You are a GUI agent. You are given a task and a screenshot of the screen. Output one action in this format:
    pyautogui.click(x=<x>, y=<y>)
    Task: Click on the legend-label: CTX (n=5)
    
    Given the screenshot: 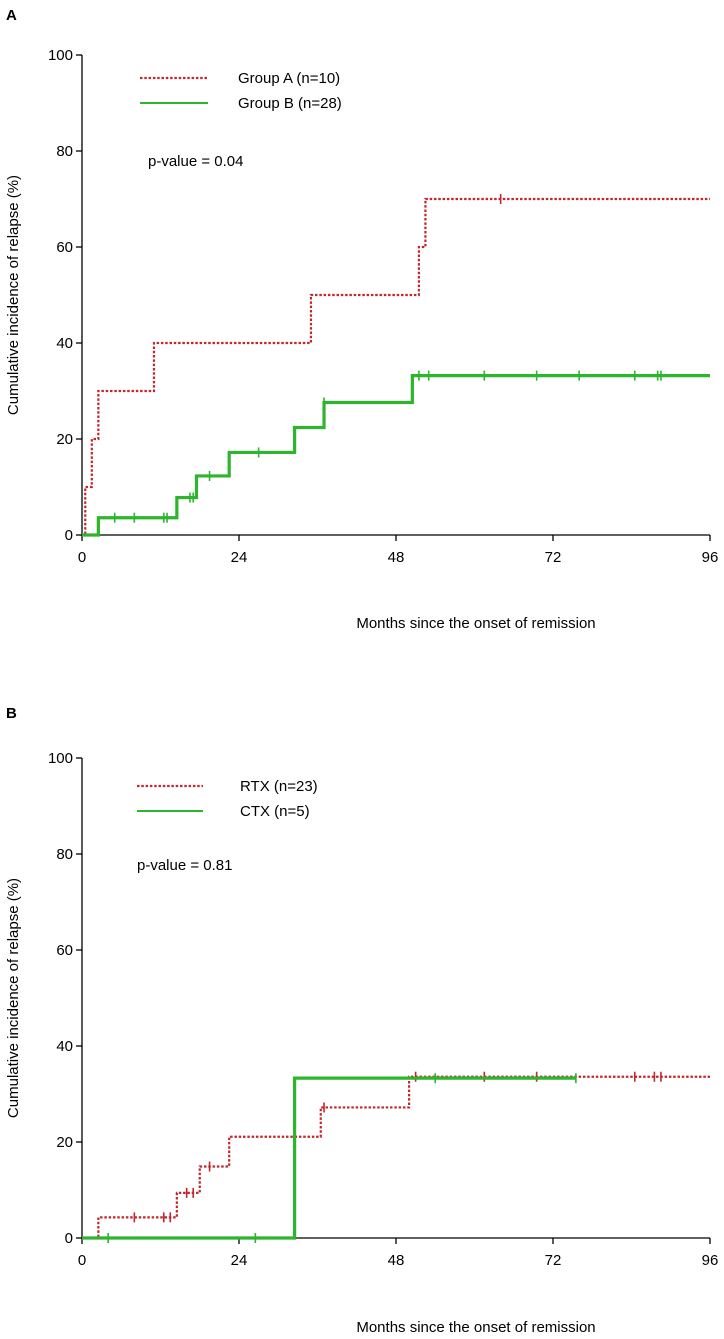 What is the action you would take?
    pyautogui.click(x=275, y=811)
    